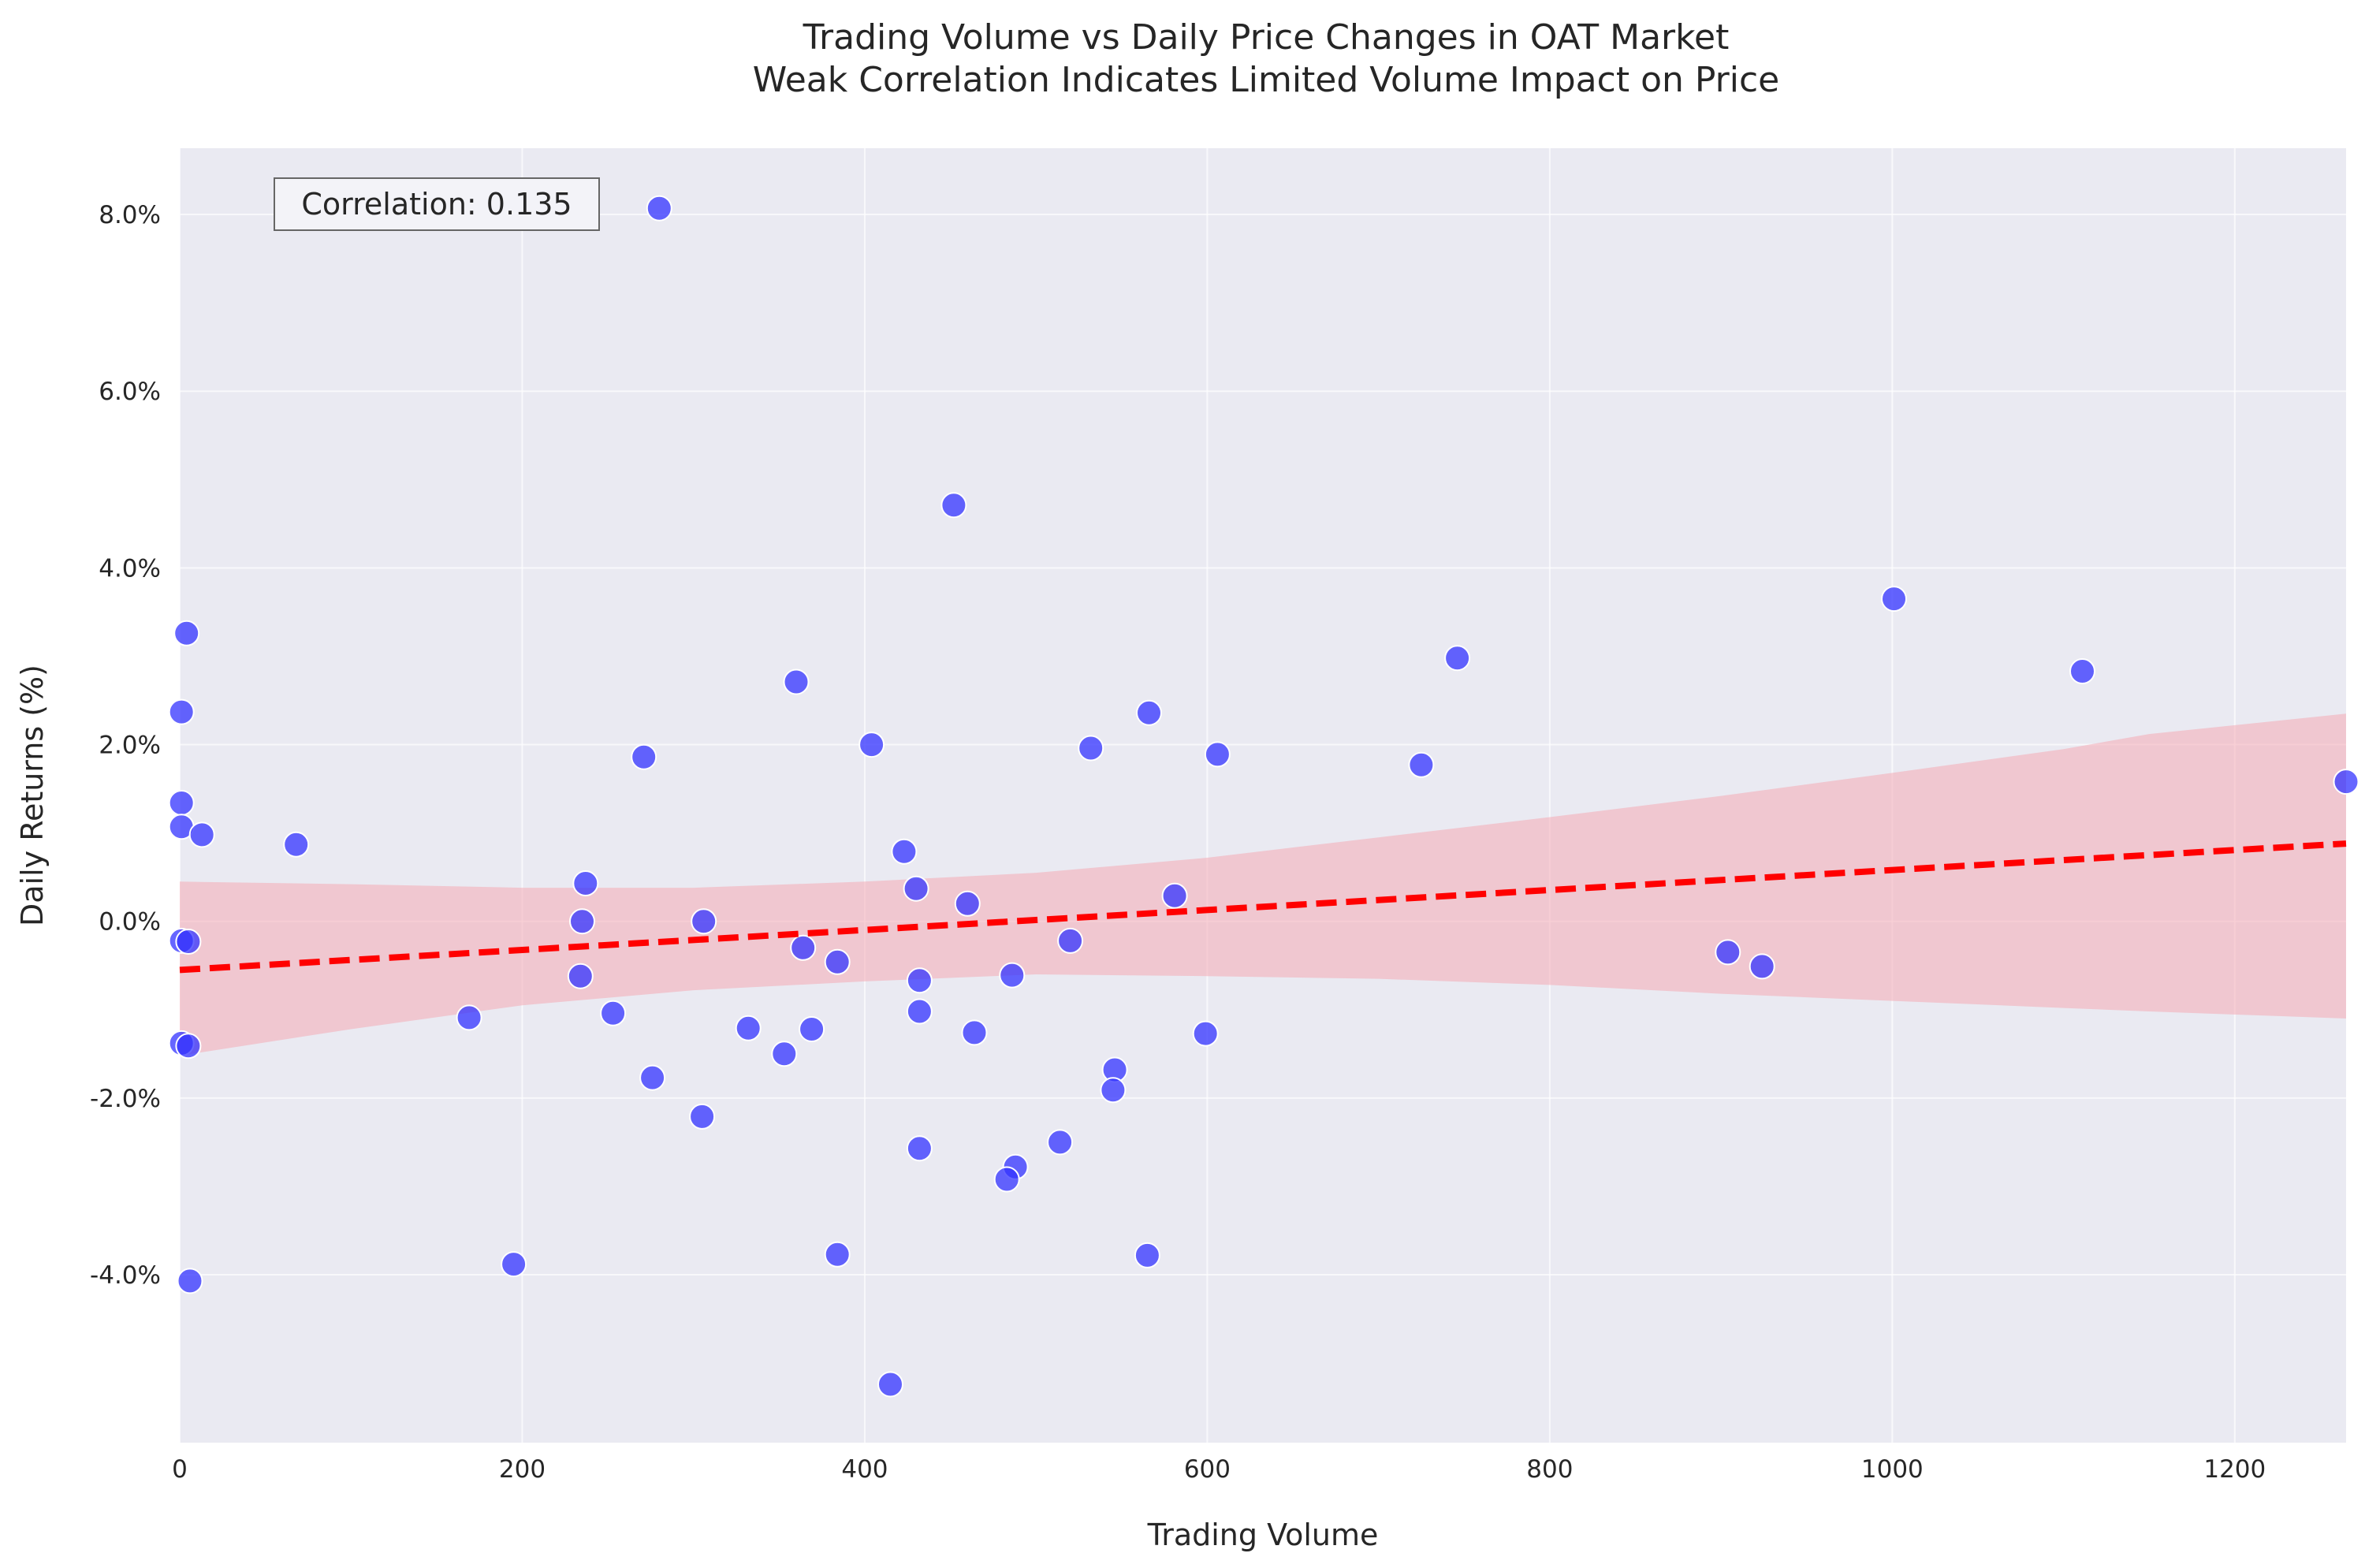 The width and height of the screenshot is (2365, 1568). I want to click on x-axis-ticks: 0 200 400 600 800 1000 1200, so click(1219, 1469).